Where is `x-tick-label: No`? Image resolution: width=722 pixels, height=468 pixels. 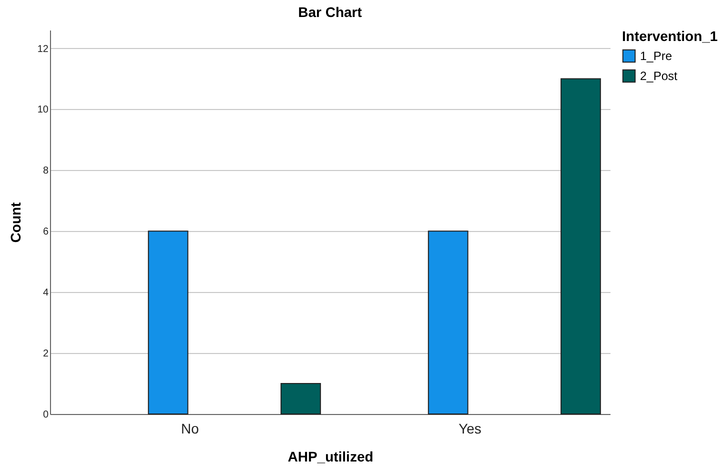
x-tick-label: No is located at coordinates (190, 428).